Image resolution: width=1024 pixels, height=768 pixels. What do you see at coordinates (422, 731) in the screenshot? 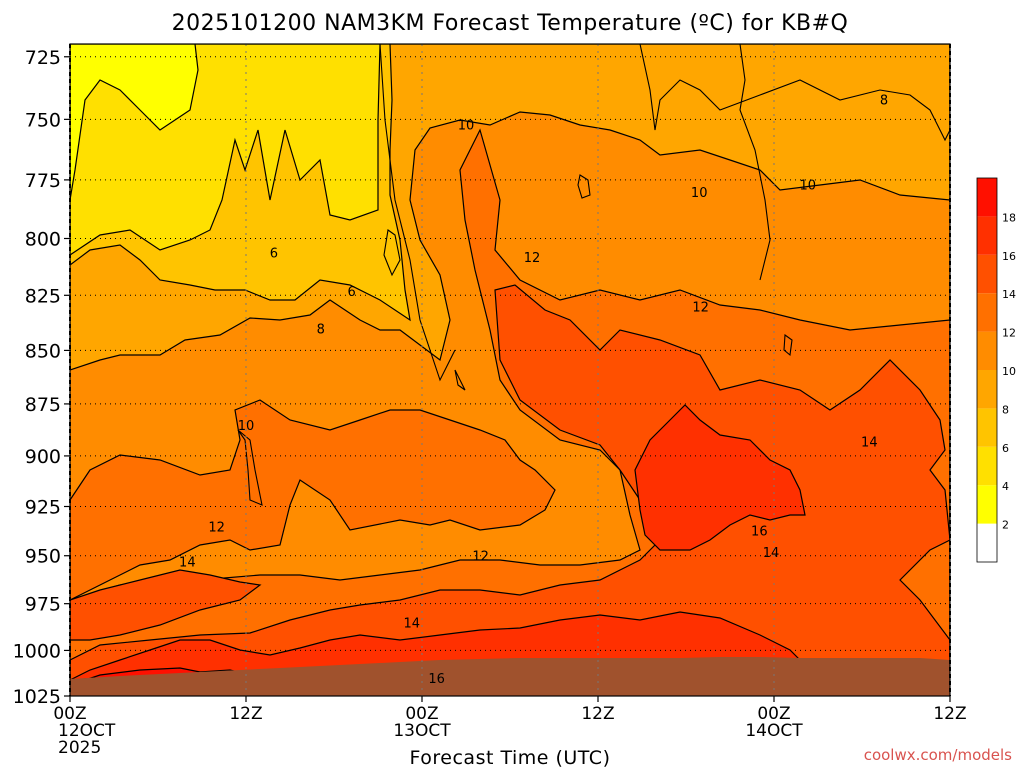
I see `x-tick-label: 13OCT` at bounding box center [422, 731].